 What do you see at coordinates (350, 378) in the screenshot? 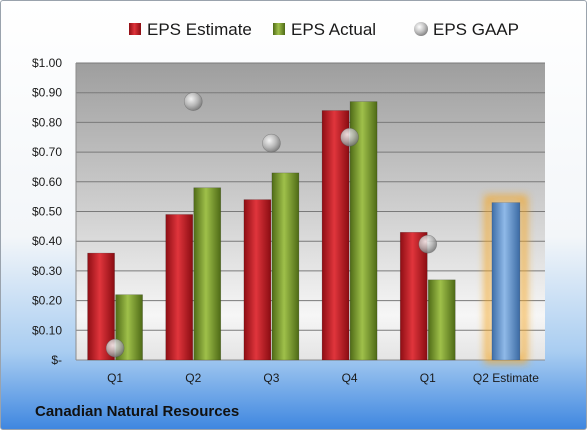
I see `x-tick-label: Q4` at bounding box center [350, 378].